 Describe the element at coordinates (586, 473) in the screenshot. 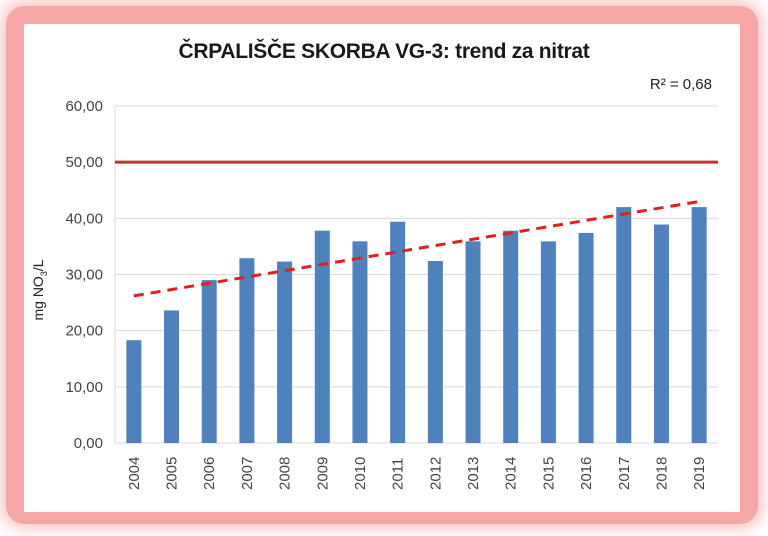

I see `x-tick-label: 2016` at that location.